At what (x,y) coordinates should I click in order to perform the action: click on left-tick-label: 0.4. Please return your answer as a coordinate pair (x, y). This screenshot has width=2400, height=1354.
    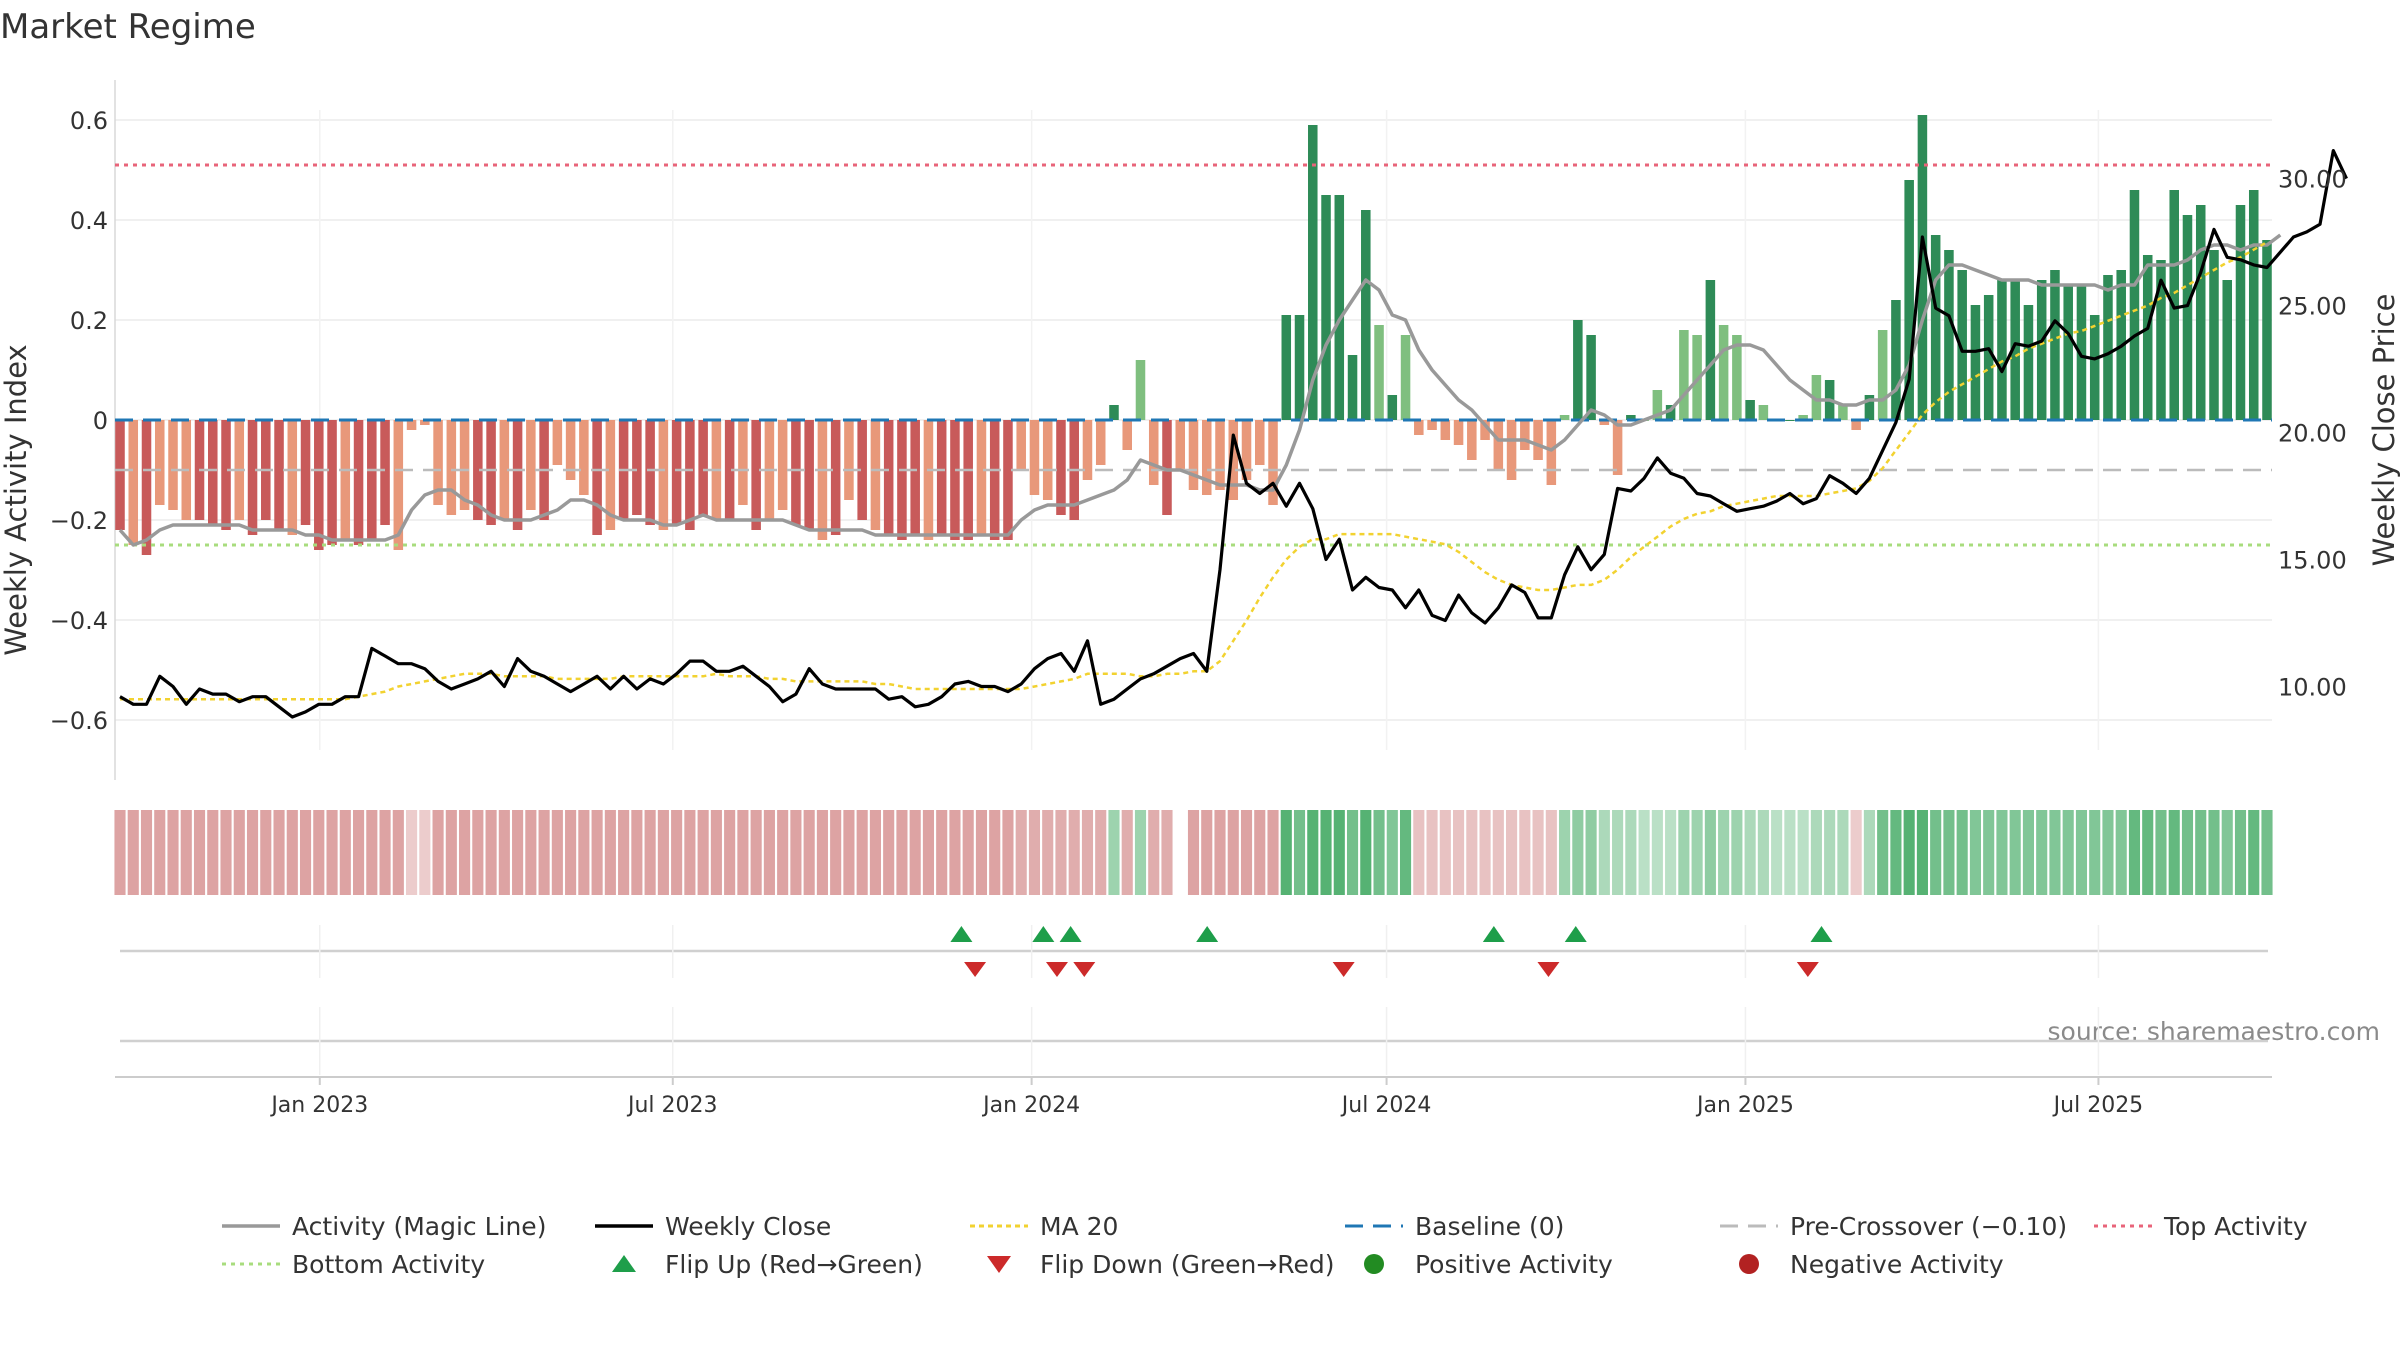
    Looking at the image, I should click on (89, 221).